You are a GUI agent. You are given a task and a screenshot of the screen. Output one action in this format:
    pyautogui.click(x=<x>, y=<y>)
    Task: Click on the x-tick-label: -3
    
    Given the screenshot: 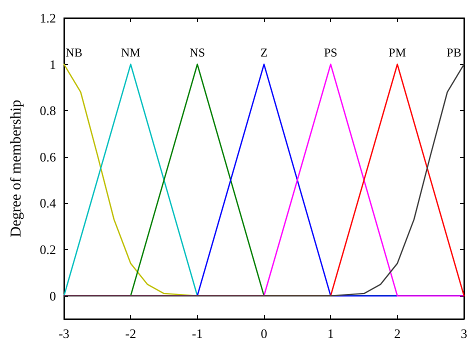 What is the action you would take?
    pyautogui.click(x=64, y=333)
    